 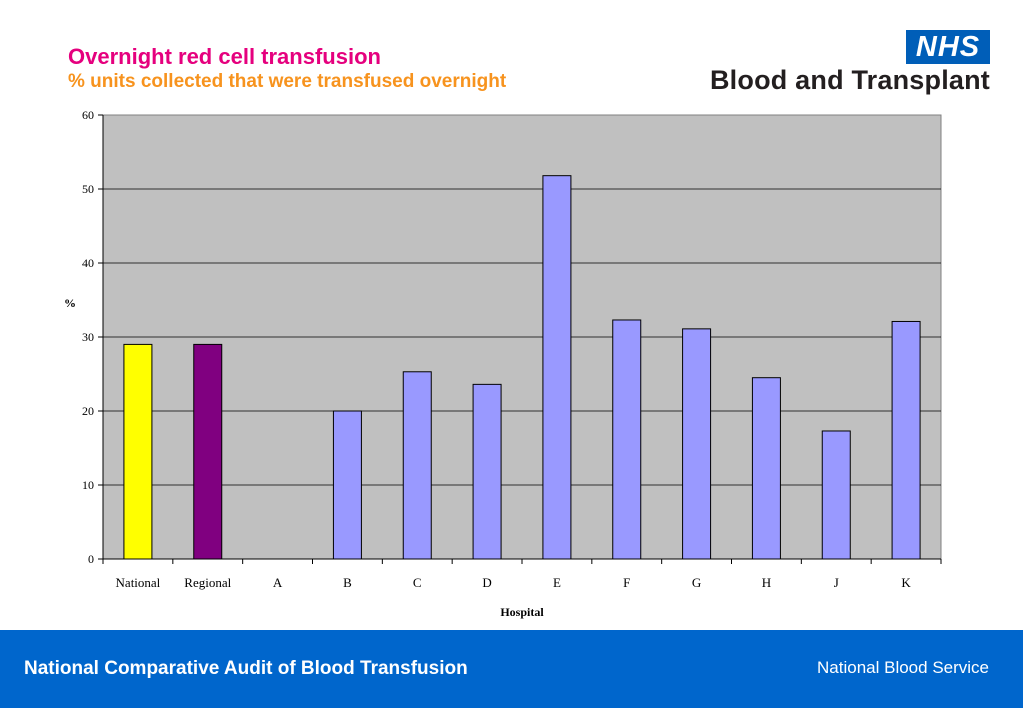 What do you see at coordinates (906, 582) in the screenshot?
I see `x-tick-label: K` at bounding box center [906, 582].